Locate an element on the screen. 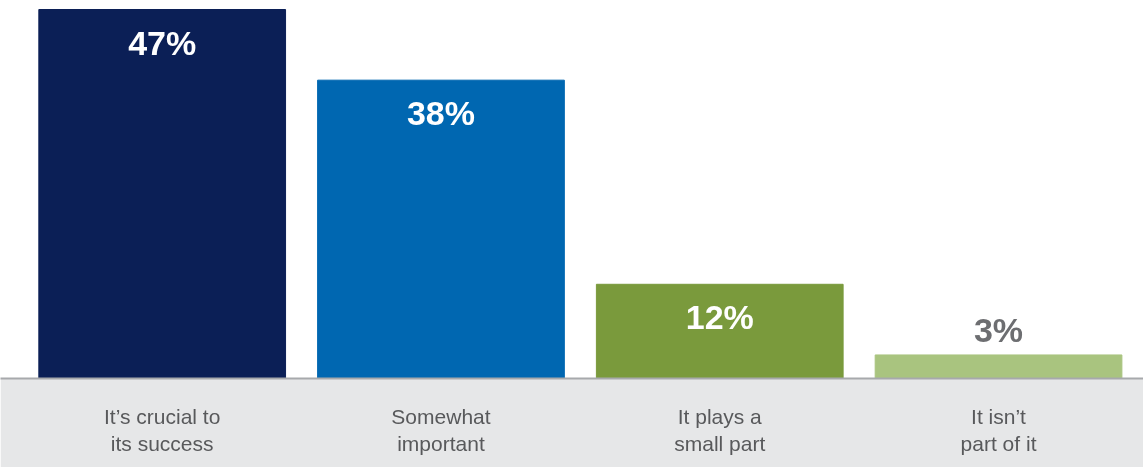 This screenshot has height=467, width=1143. x-tick-label: Somewhat important is located at coordinates (441, 430).